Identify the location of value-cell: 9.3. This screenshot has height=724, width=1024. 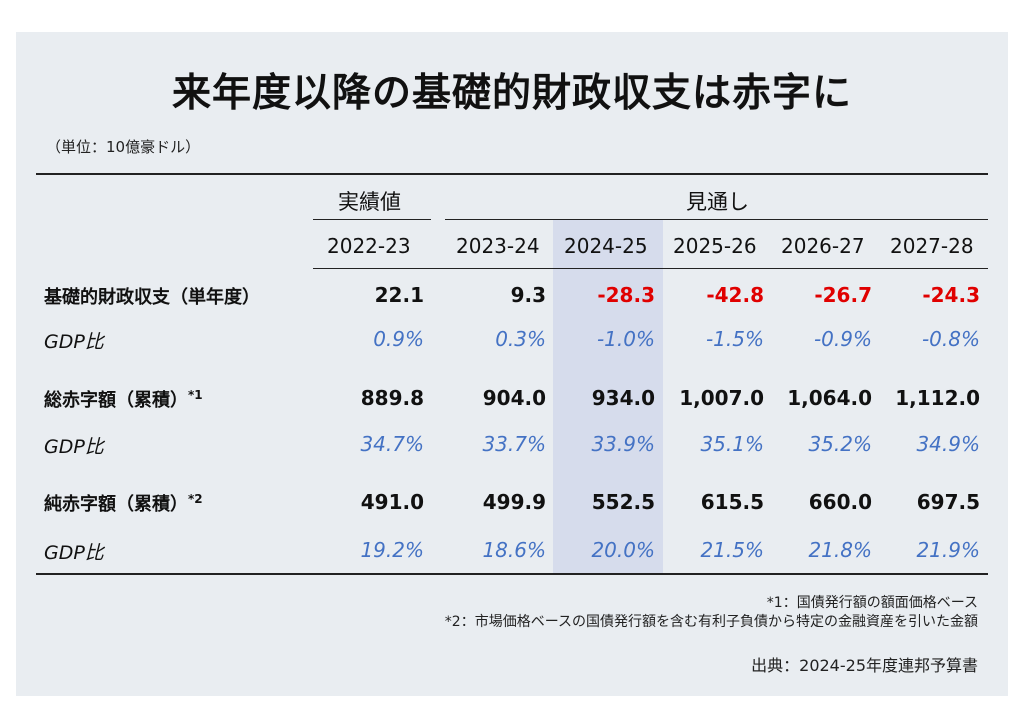
(528, 295).